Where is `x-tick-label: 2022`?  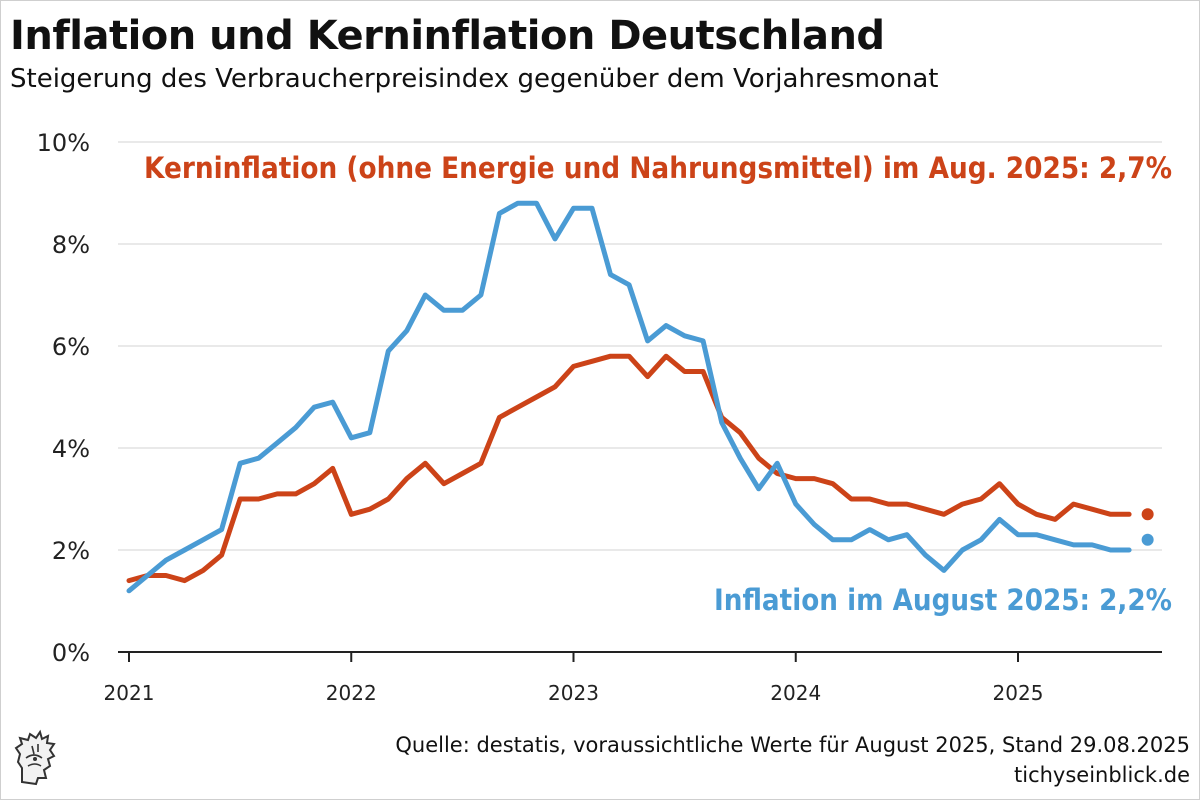
x-tick-label: 2022 is located at coordinates (351, 693).